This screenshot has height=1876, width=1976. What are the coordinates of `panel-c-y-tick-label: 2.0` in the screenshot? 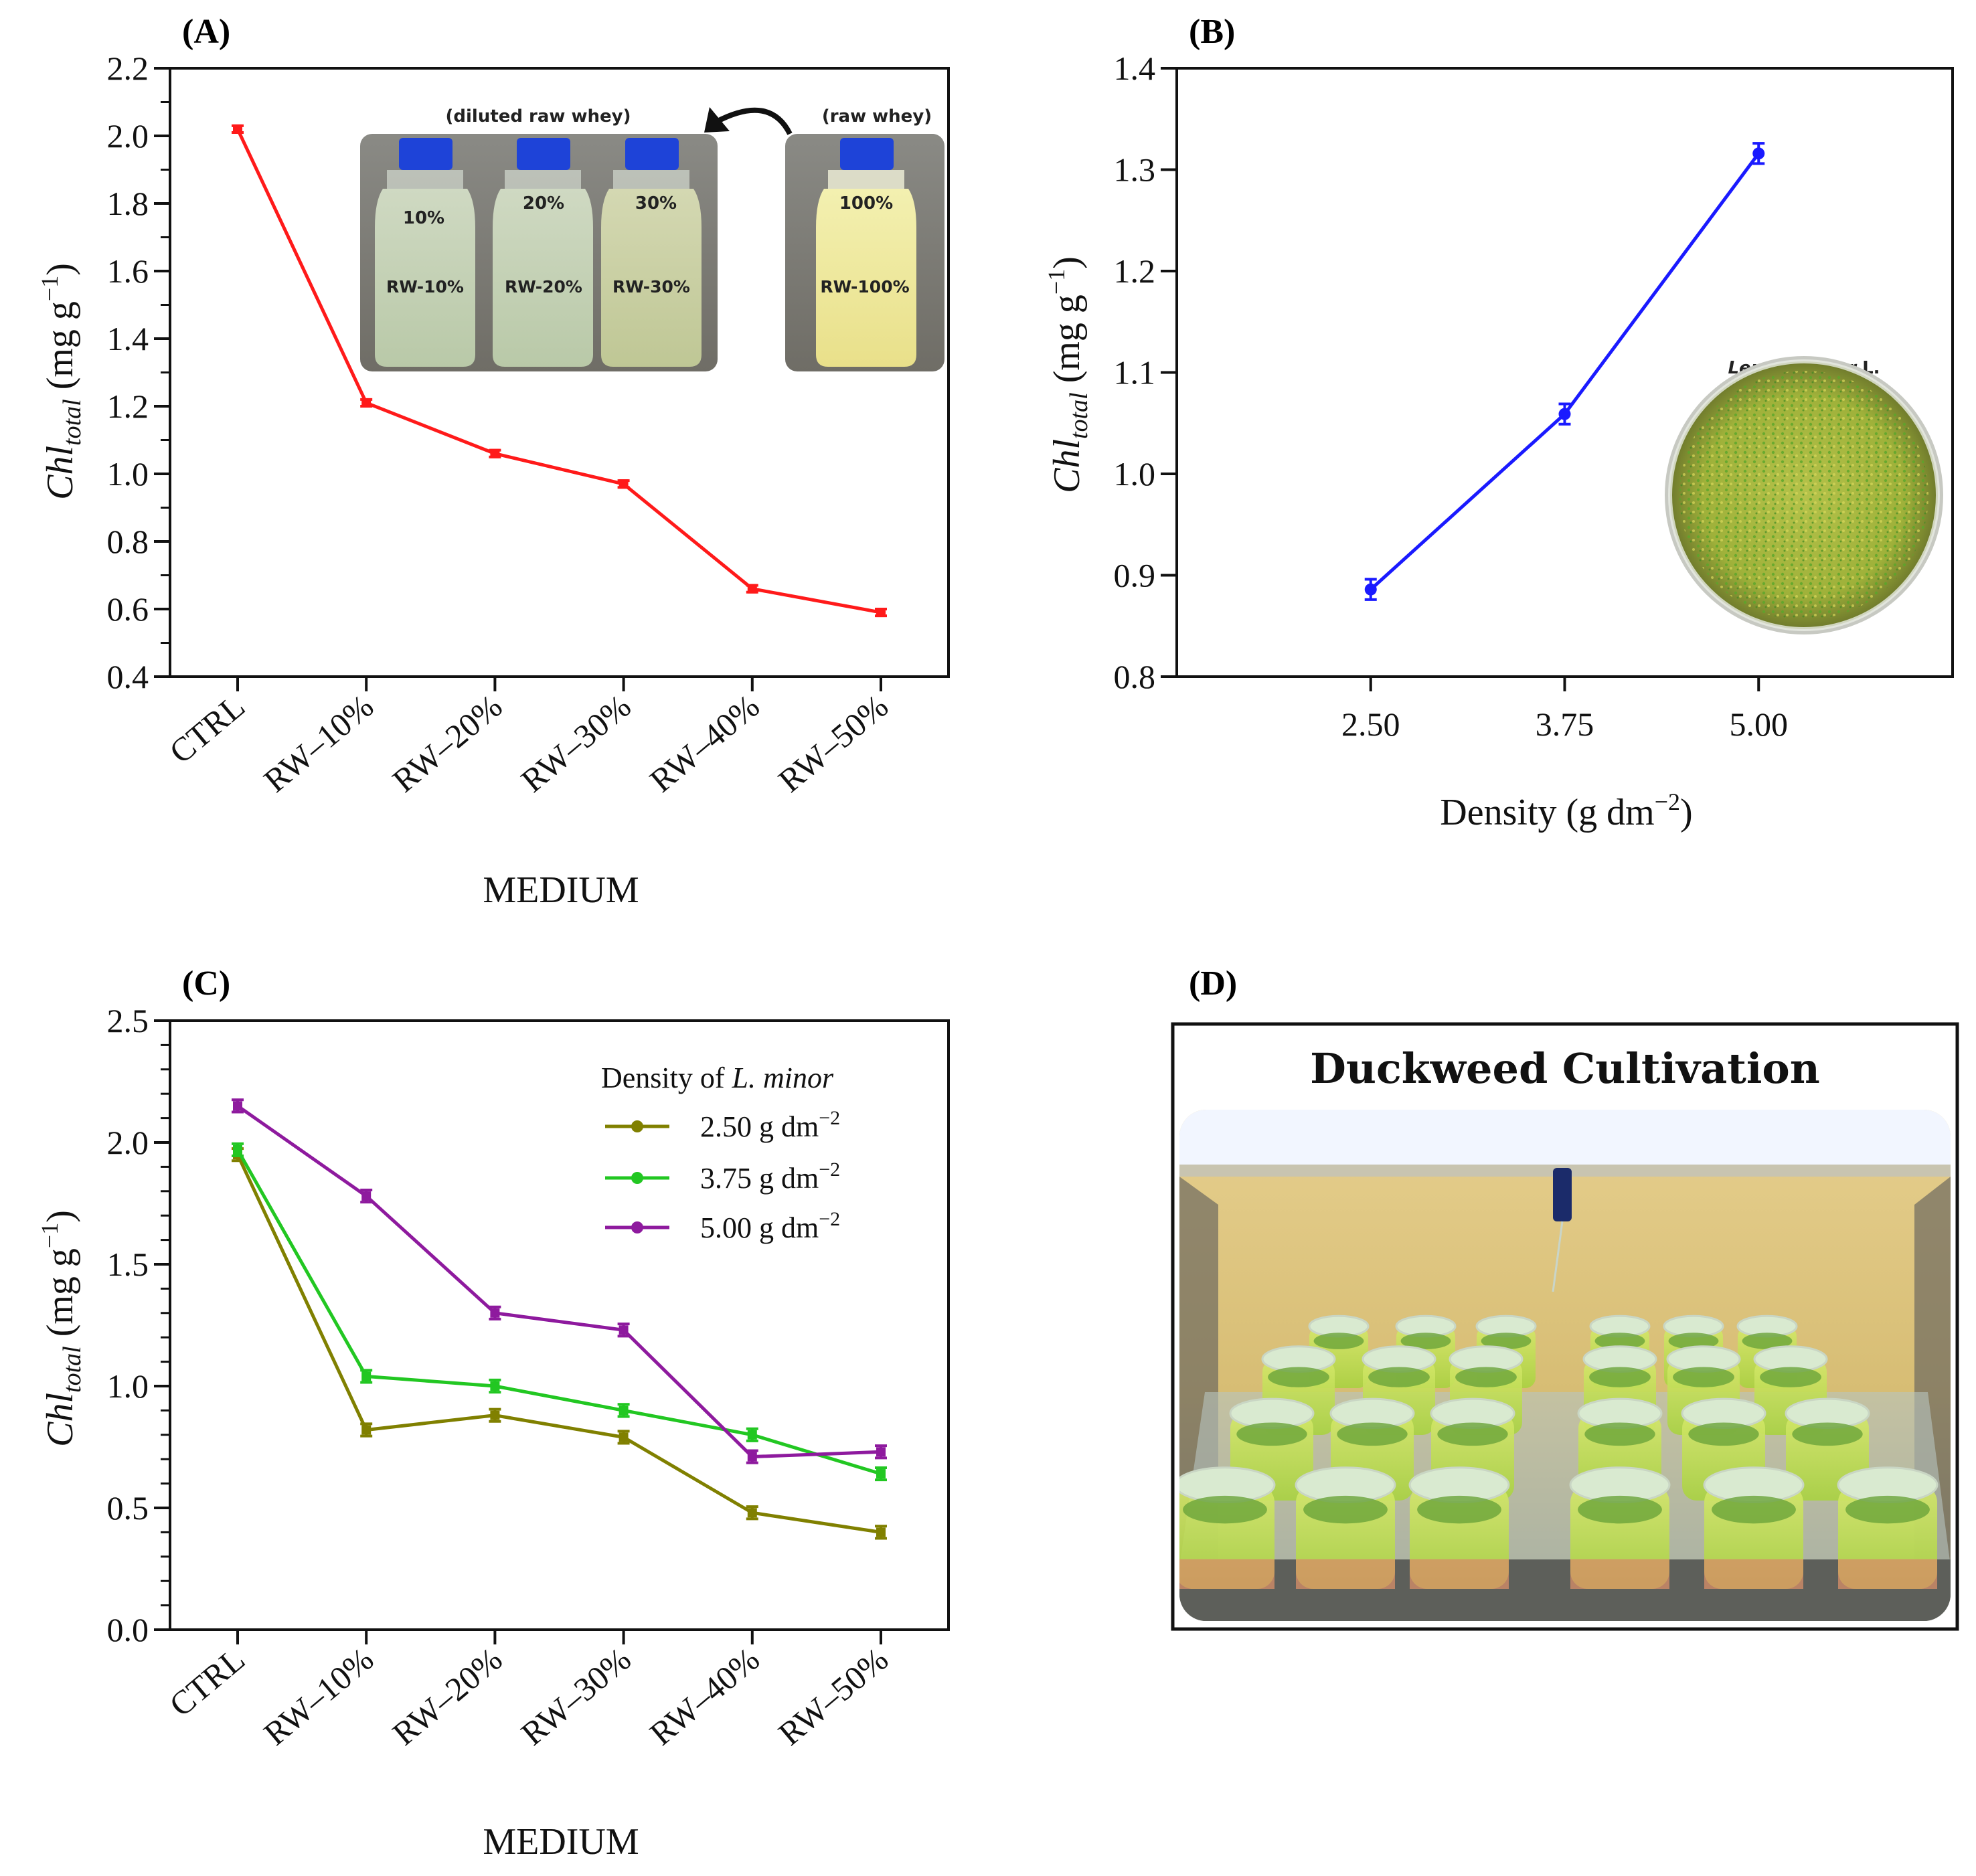 It's located at (128, 1142).